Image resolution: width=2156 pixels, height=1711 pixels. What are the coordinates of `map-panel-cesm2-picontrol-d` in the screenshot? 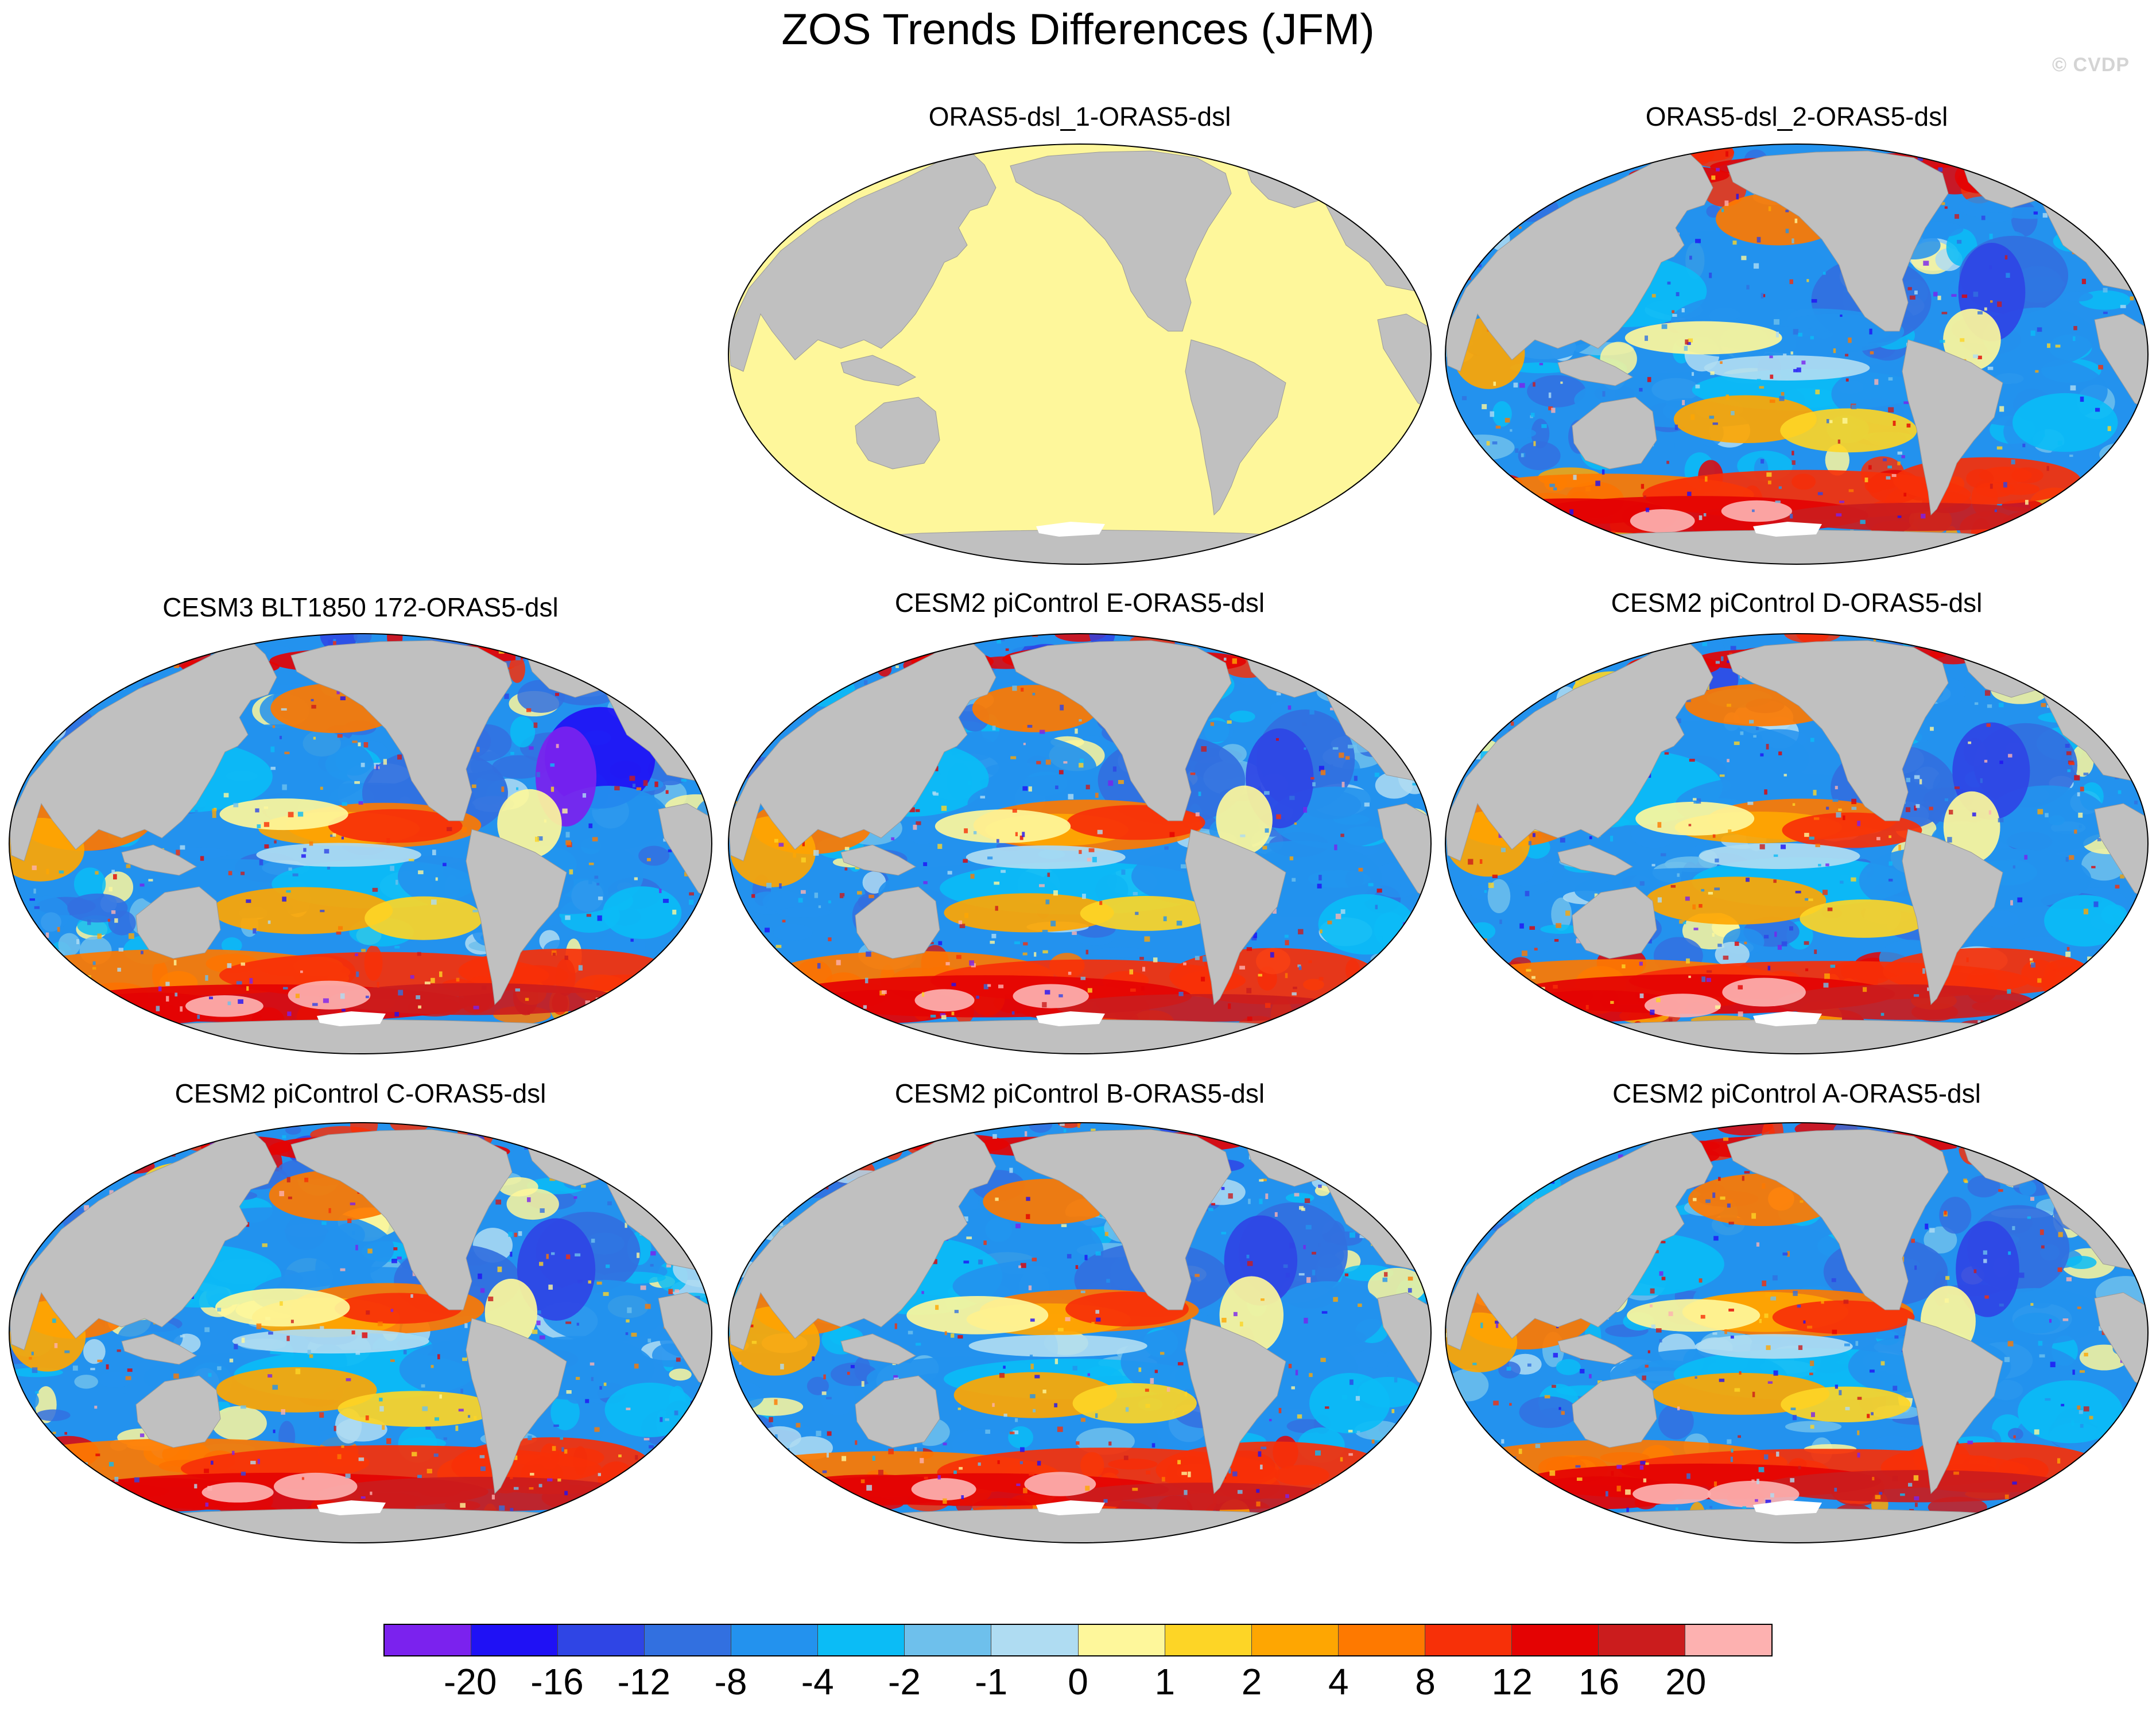 It's located at (1799, 844).